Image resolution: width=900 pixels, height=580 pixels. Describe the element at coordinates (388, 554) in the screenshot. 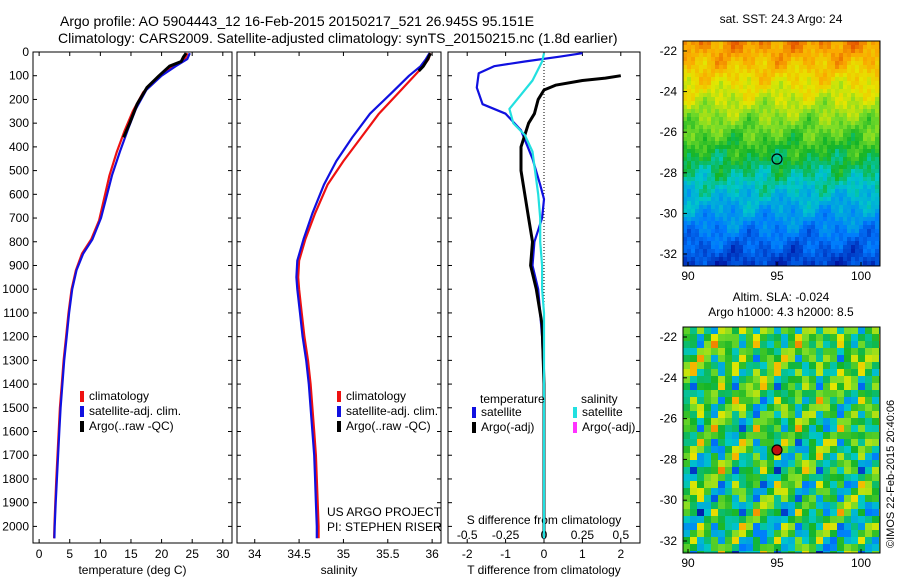

I see `x-tick-label: 35.5` at that location.